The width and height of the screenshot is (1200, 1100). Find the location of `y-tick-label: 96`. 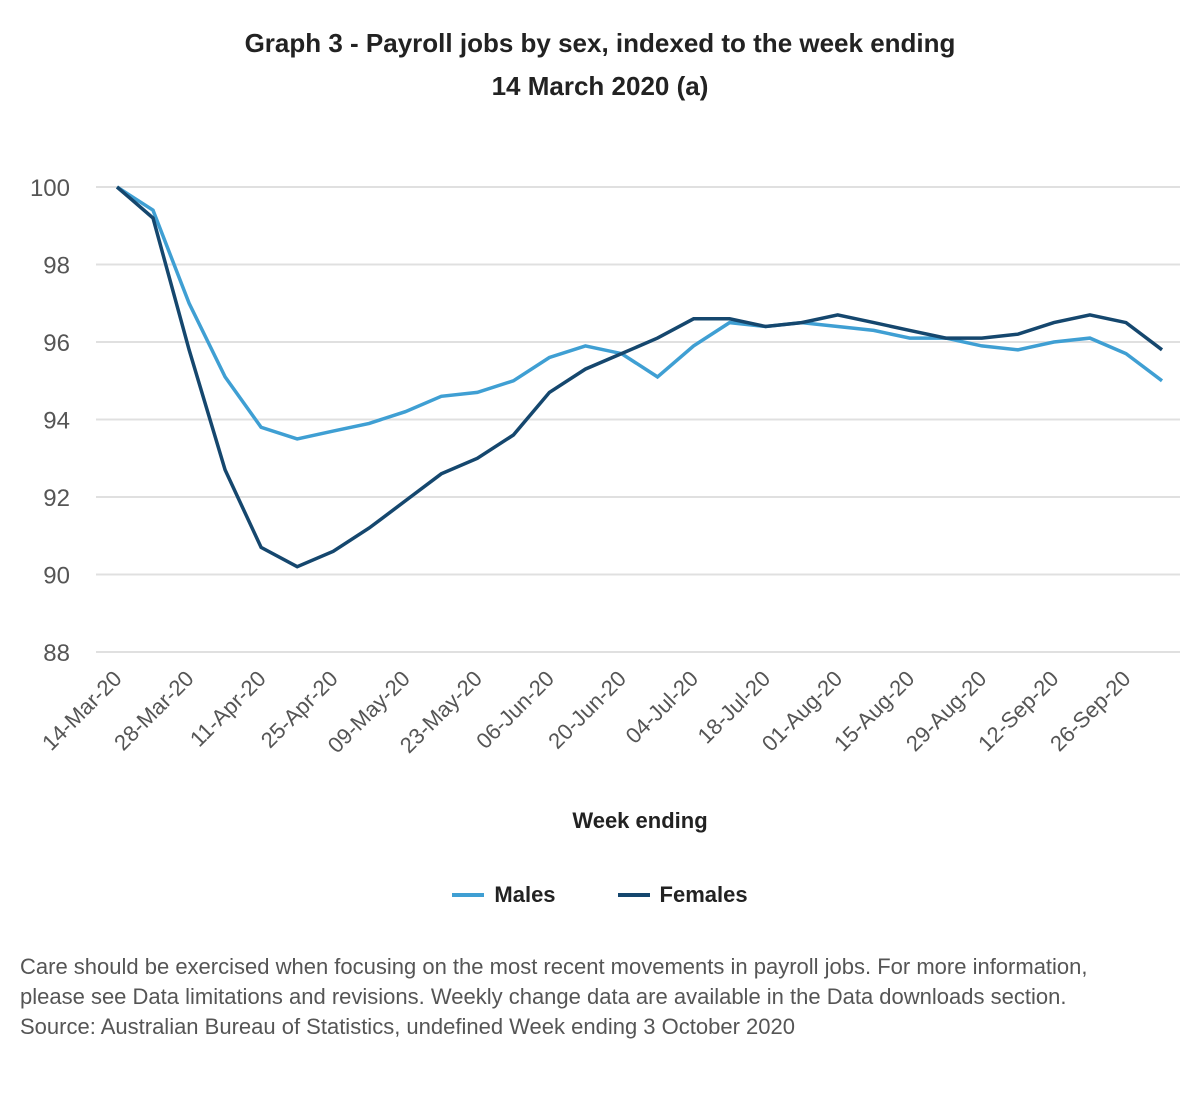

y-tick-label: 96 is located at coordinates (56, 343).